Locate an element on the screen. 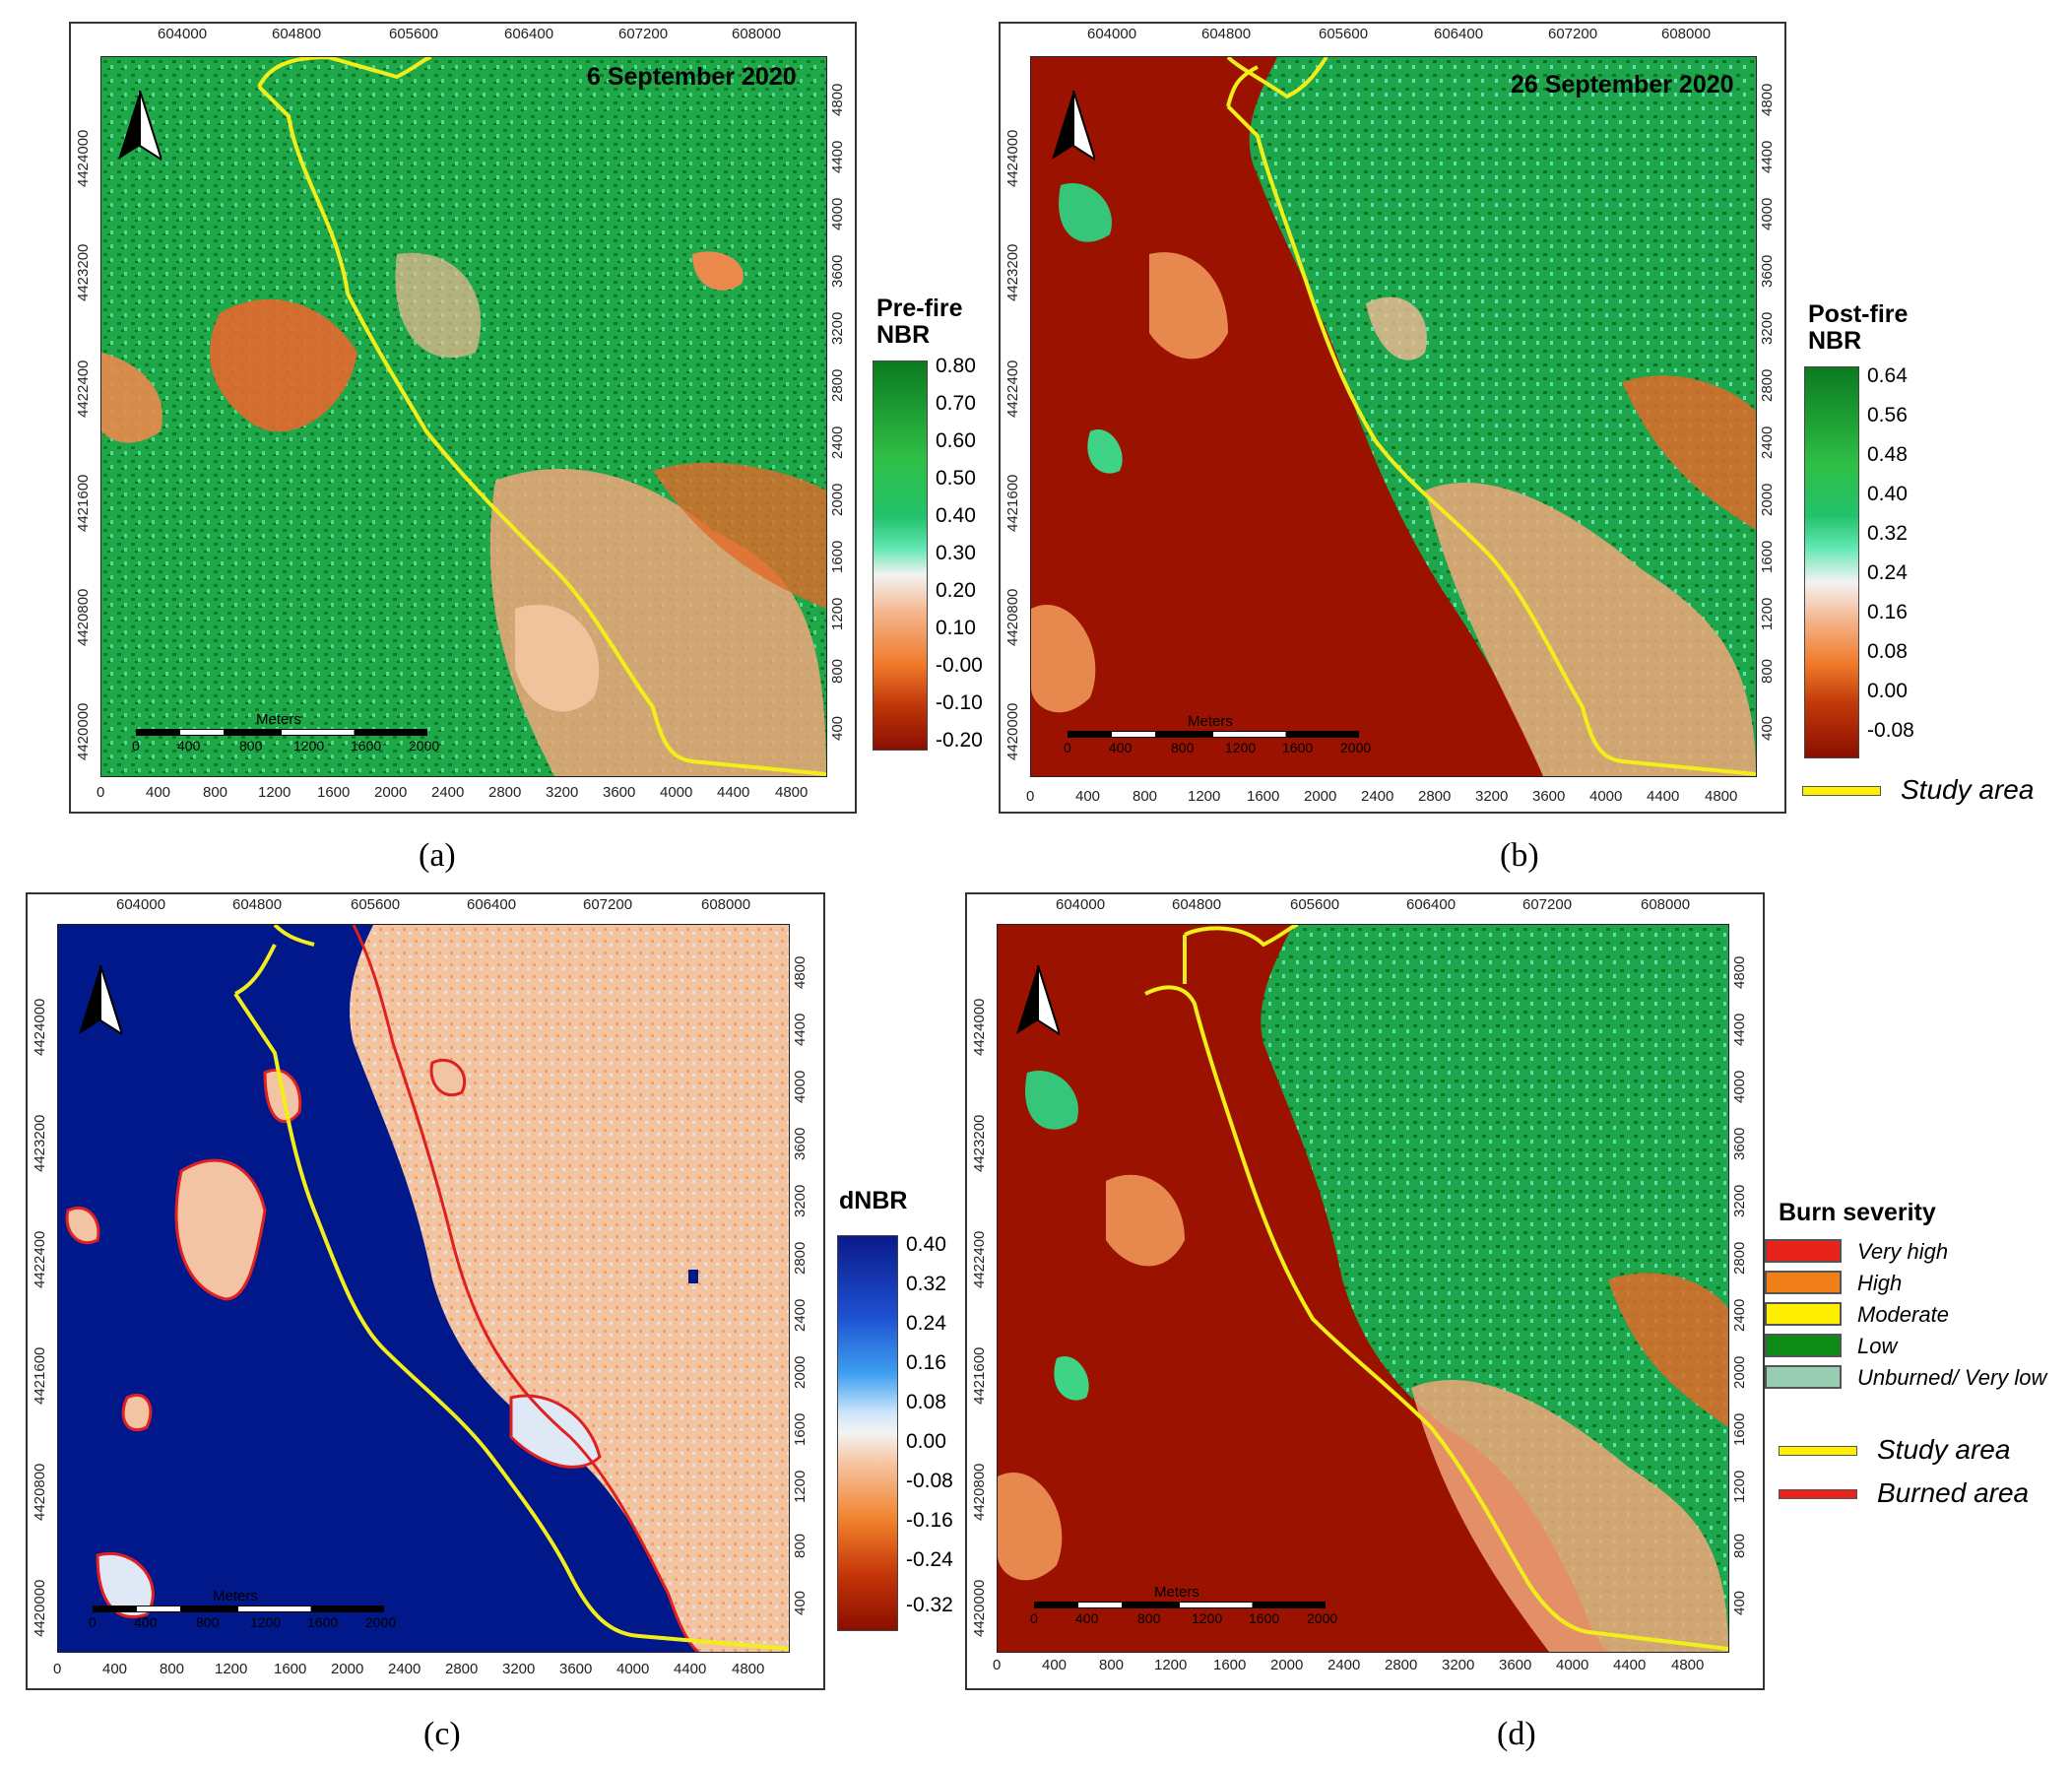 The width and height of the screenshot is (2072, 1769). scalebar-label: 2000 is located at coordinates (1356, 748).